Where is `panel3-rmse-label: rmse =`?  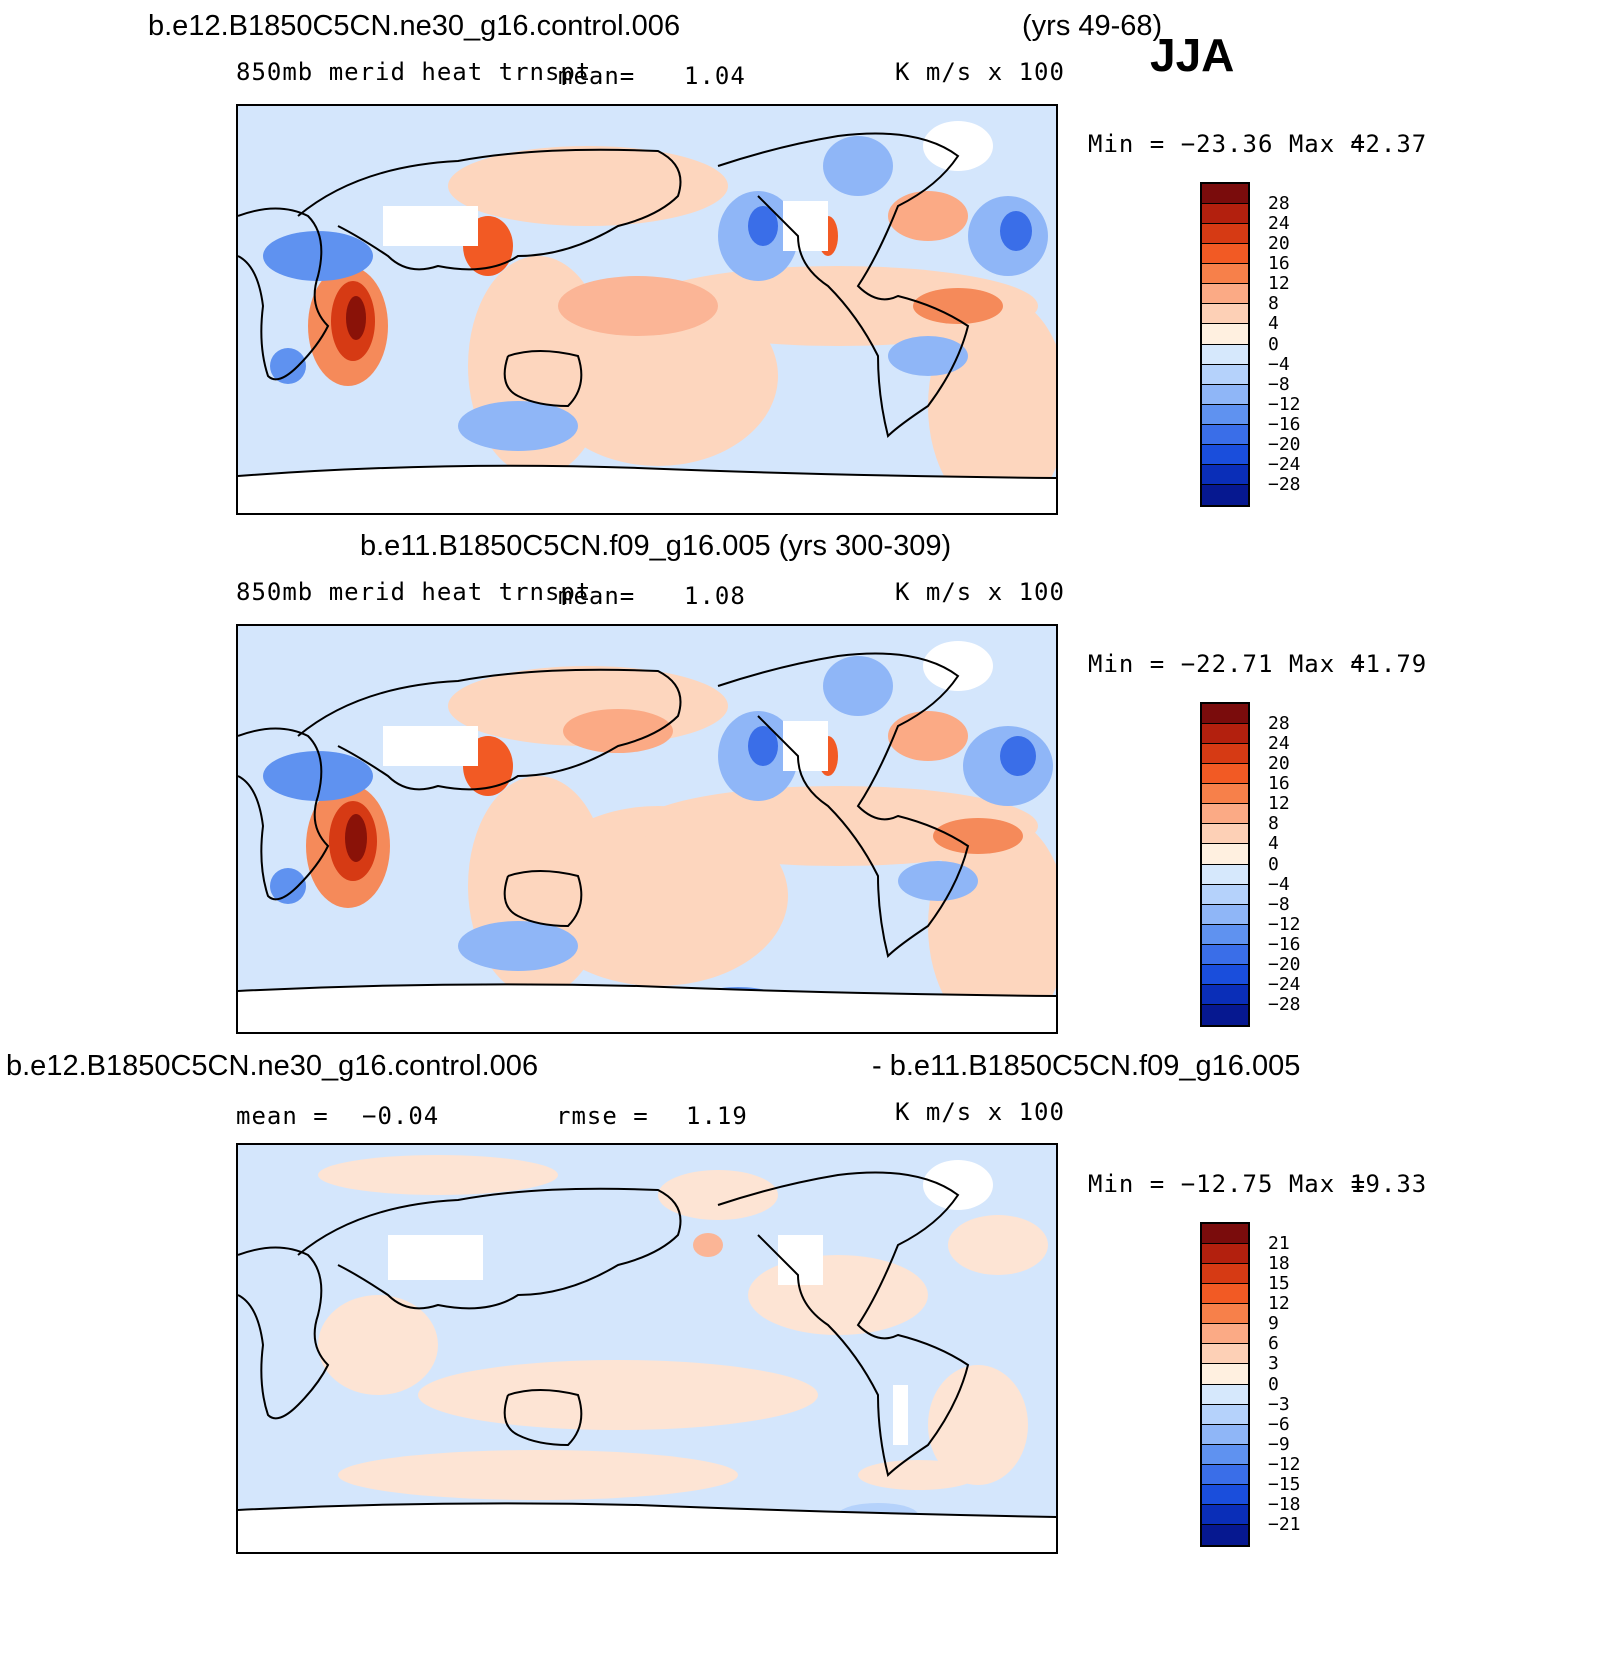 panel3-rmse-label: rmse = is located at coordinates (602, 1116).